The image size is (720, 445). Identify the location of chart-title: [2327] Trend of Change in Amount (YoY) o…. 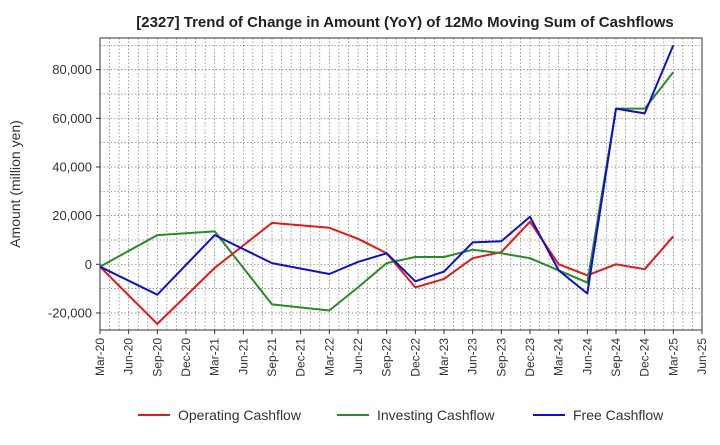
(405, 22).